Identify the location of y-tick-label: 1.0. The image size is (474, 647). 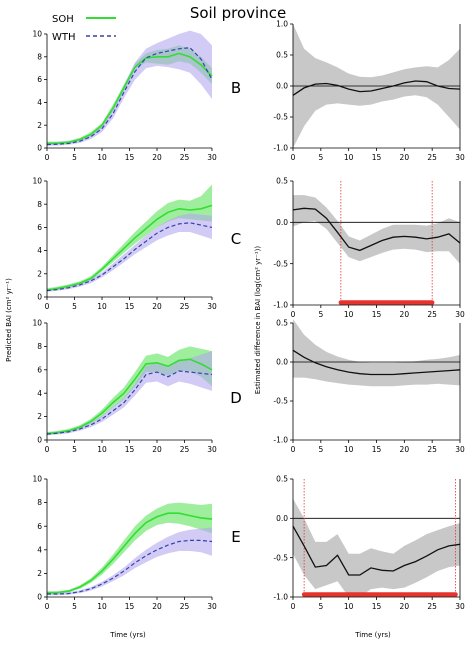
(282, 24).